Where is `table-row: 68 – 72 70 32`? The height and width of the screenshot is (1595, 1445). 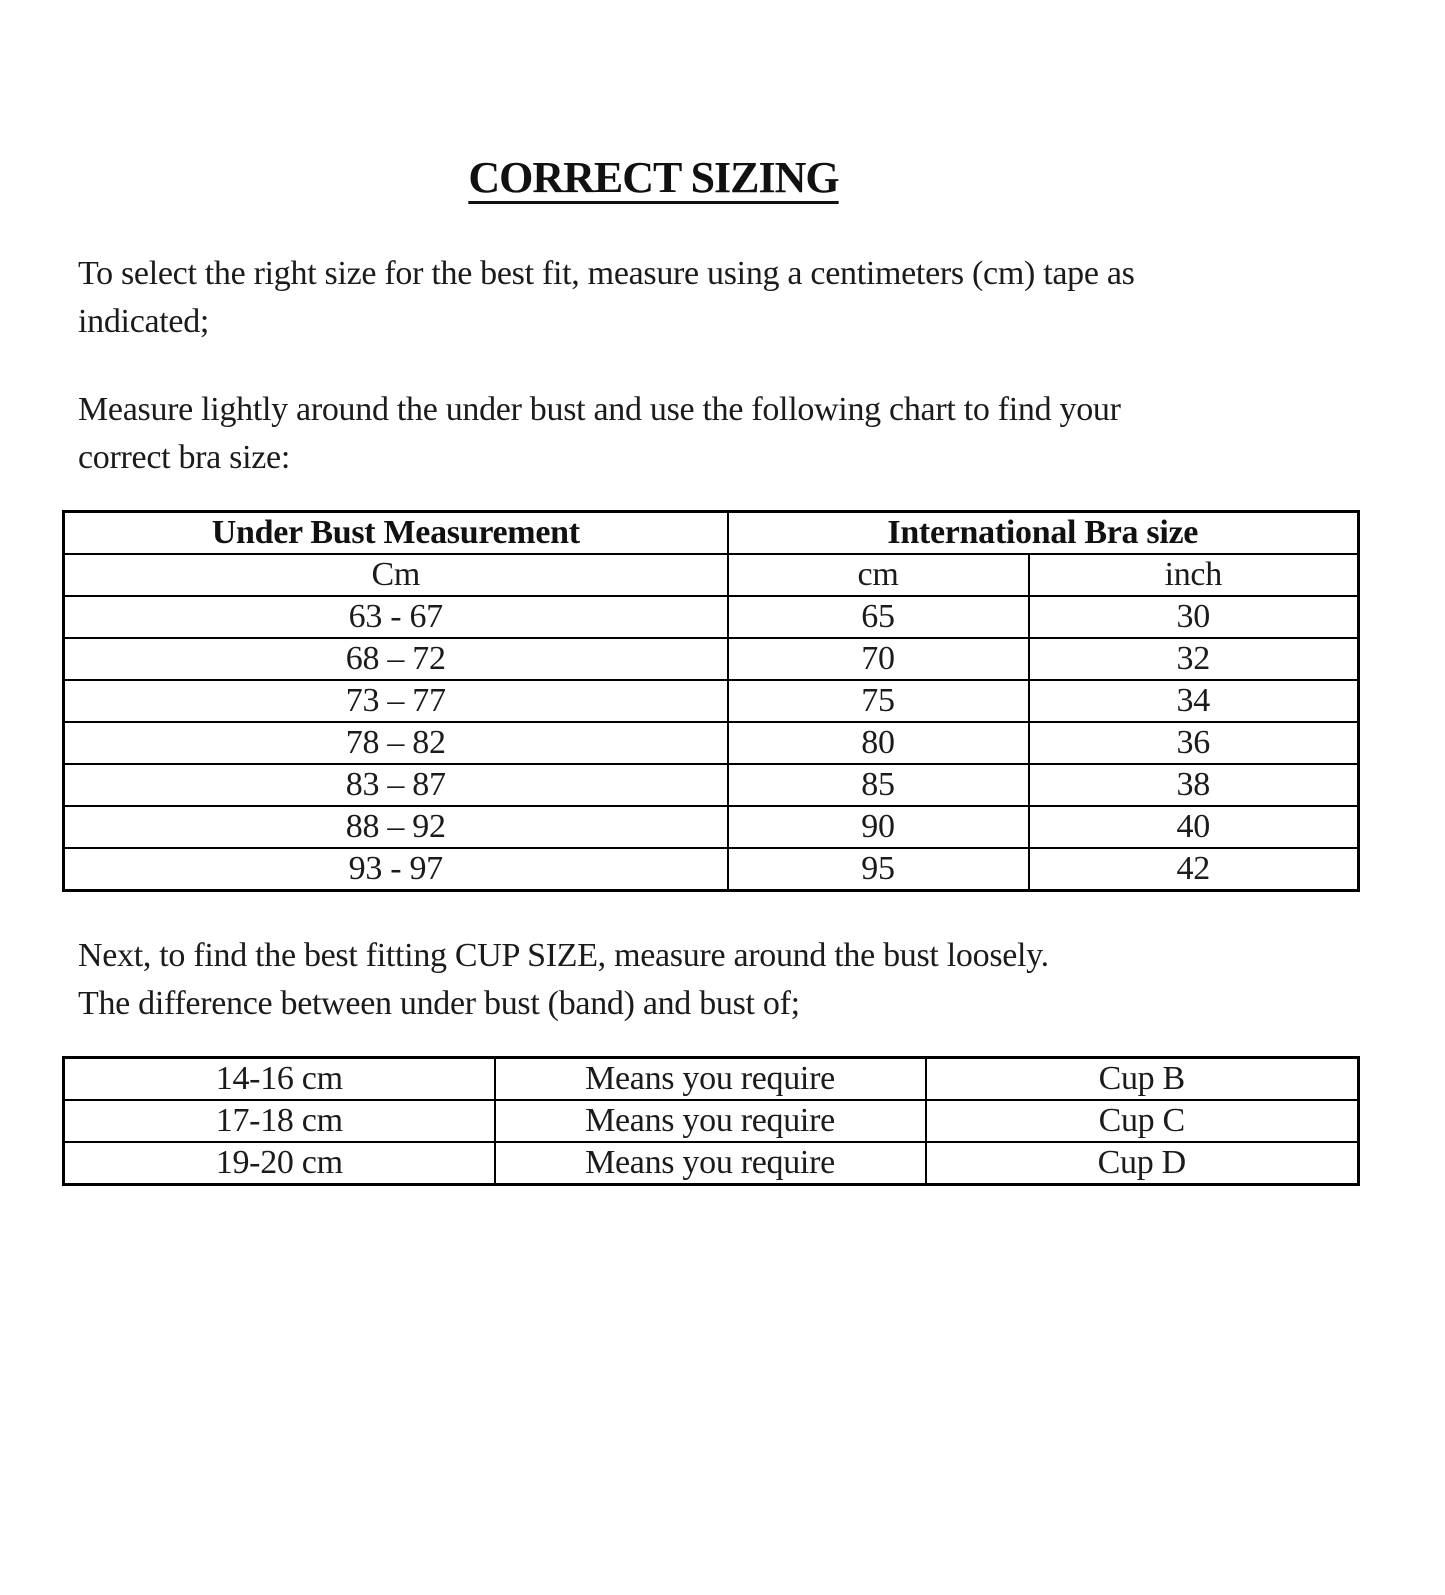
table-row: 68 – 72 70 32 is located at coordinates (711, 659).